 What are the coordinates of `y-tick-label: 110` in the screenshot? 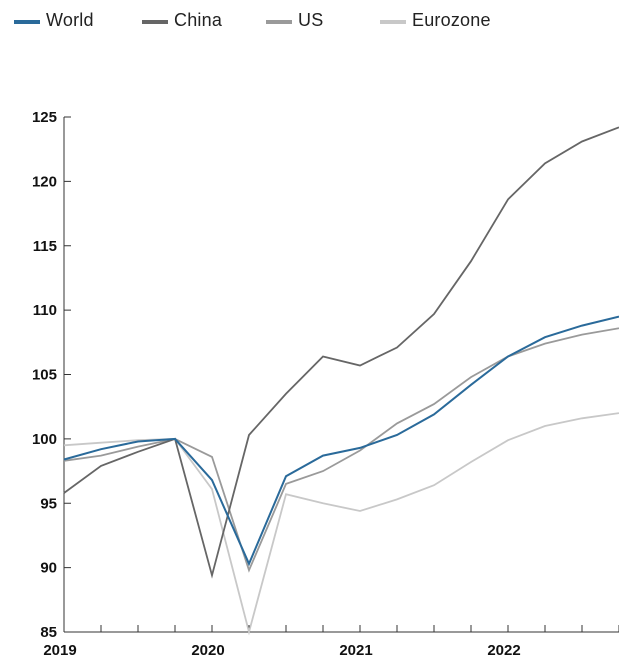 It's located at (45, 310).